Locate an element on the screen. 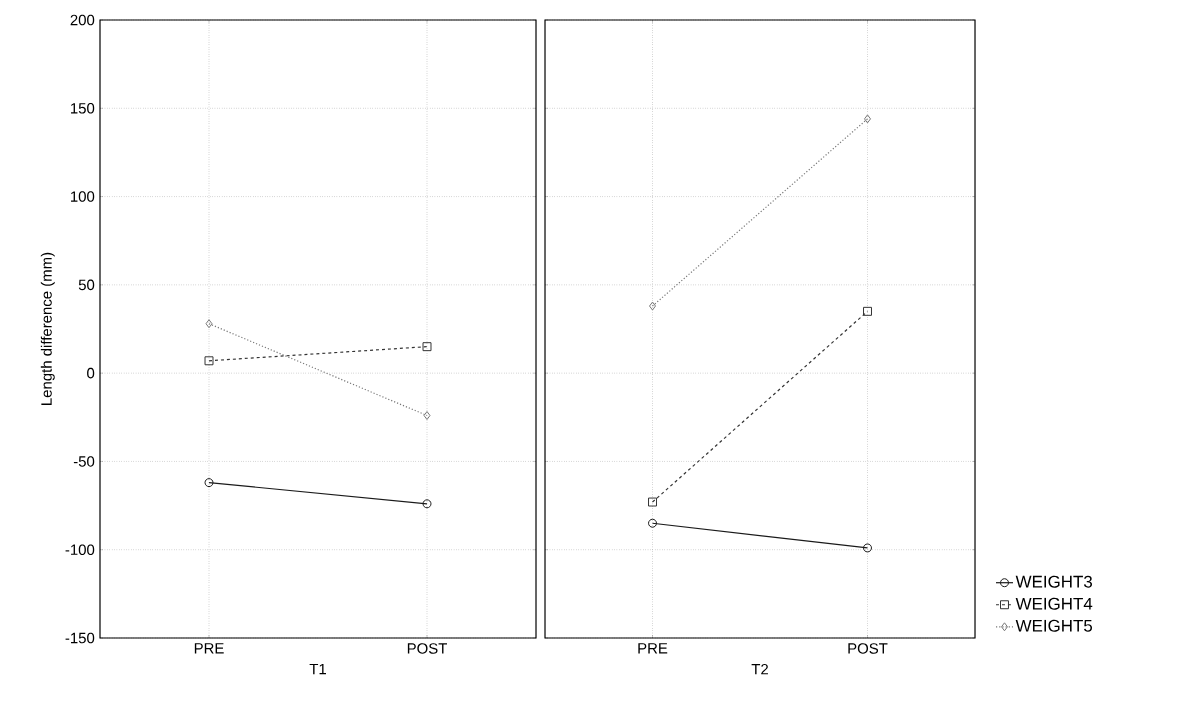 Image resolution: width=1199 pixels, height=707 pixels. y-tick-label: -50 is located at coordinates (84, 461).